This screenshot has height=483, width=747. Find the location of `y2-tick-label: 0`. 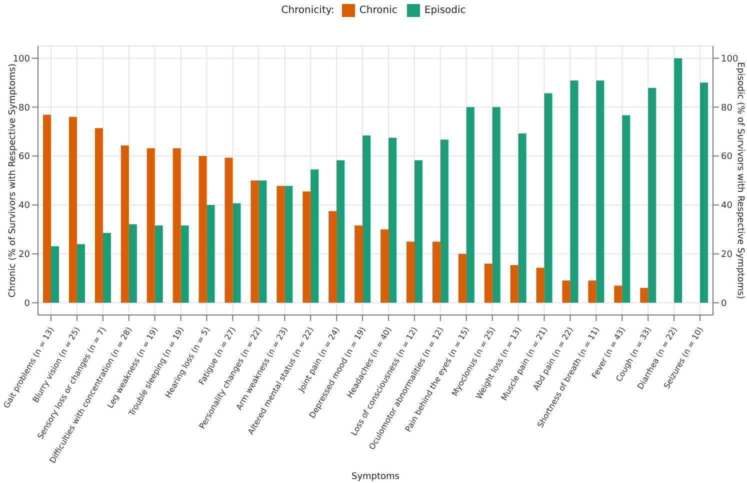

y2-tick-label: 0 is located at coordinates (724, 303).